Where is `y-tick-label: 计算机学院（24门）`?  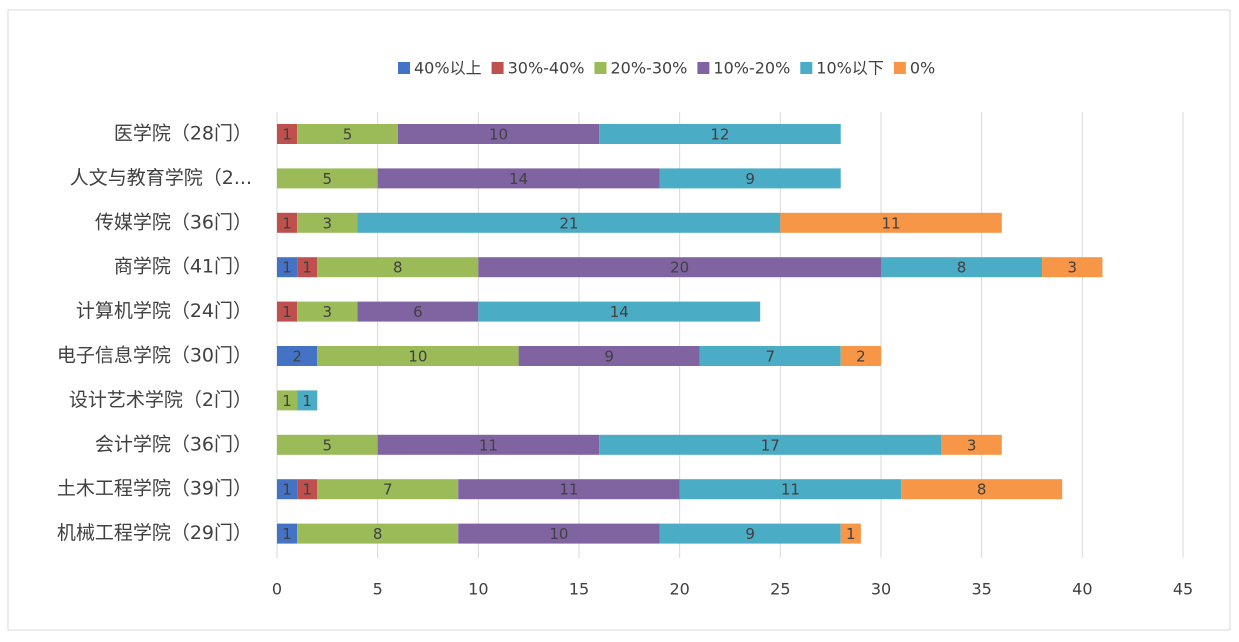
y-tick-label: 计算机学院（24门） is located at coordinates (164, 311).